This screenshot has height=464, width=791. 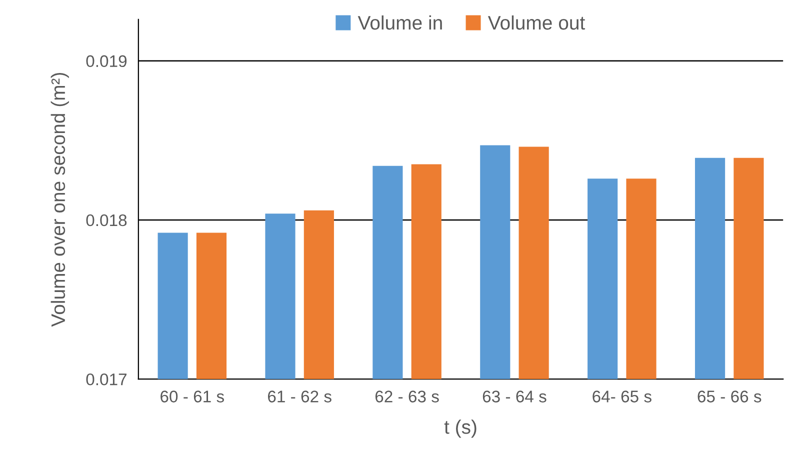 What do you see at coordinates (106, 379) in the screenshot?
I see `y-tick-label: 0.017` at bounding box center [106, 379].